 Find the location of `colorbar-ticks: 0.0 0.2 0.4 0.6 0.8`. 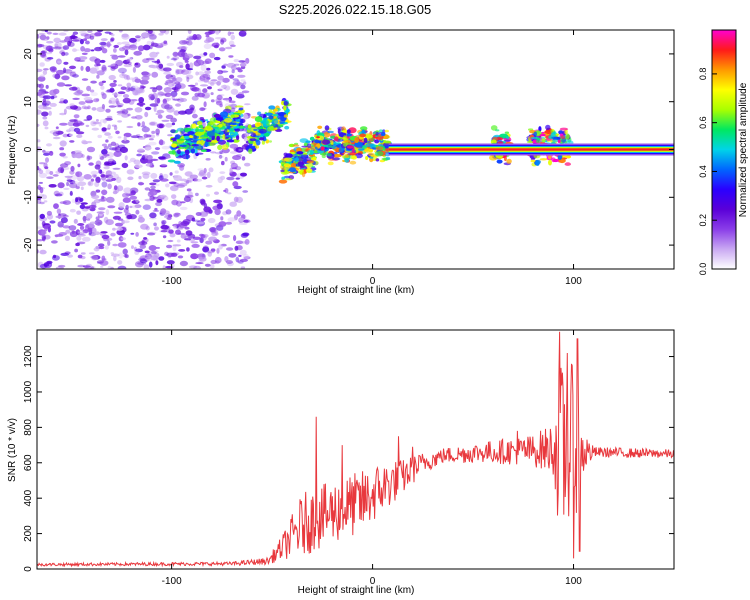

colorbar-ticks: 0.0 0.2 0.4 0.6 0.8 is located at coordinates (707, 172).